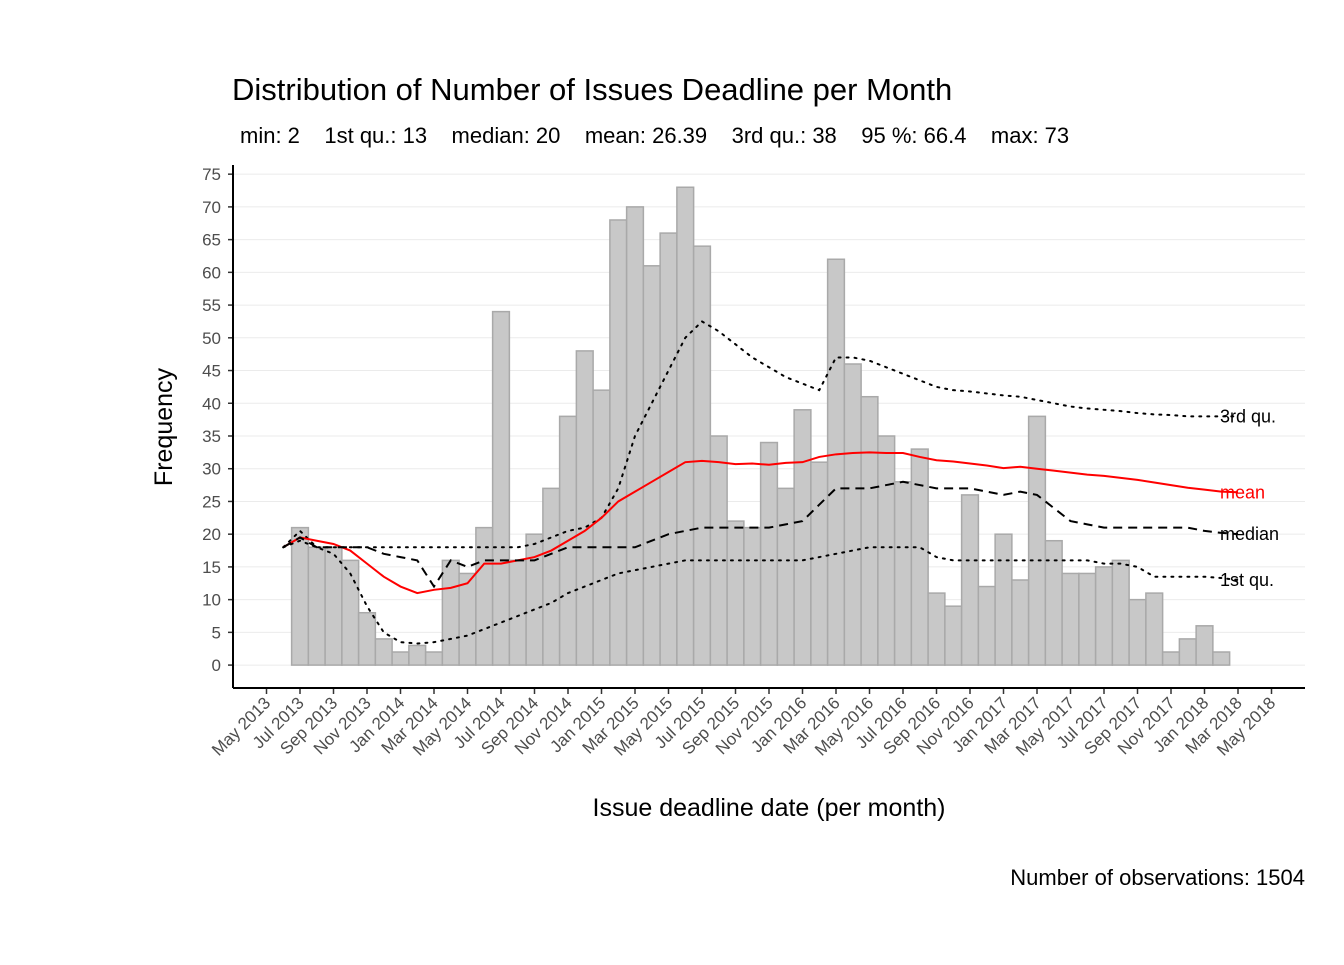  What do you see at coordinates (211, 403) in the screenshot?
I see `y-tick-label: 40` at bounding box center [211, 403].